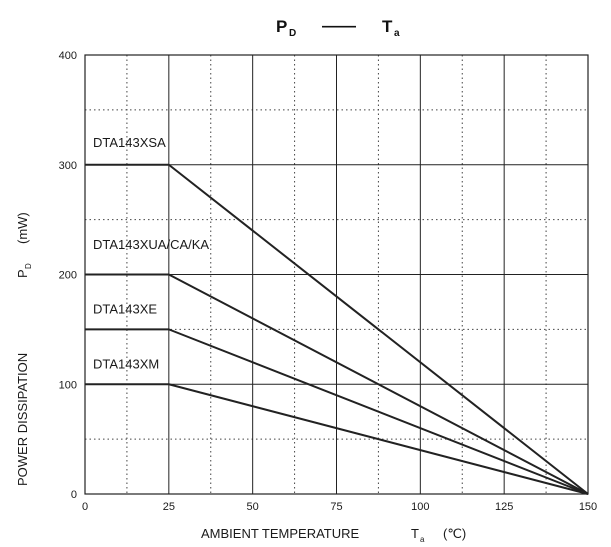 The image size is (611, 547). What do you see at coordinates (22, 273) in the screenshot?
I see `y-axis-label-var: P` at bounding box center [22, 273].